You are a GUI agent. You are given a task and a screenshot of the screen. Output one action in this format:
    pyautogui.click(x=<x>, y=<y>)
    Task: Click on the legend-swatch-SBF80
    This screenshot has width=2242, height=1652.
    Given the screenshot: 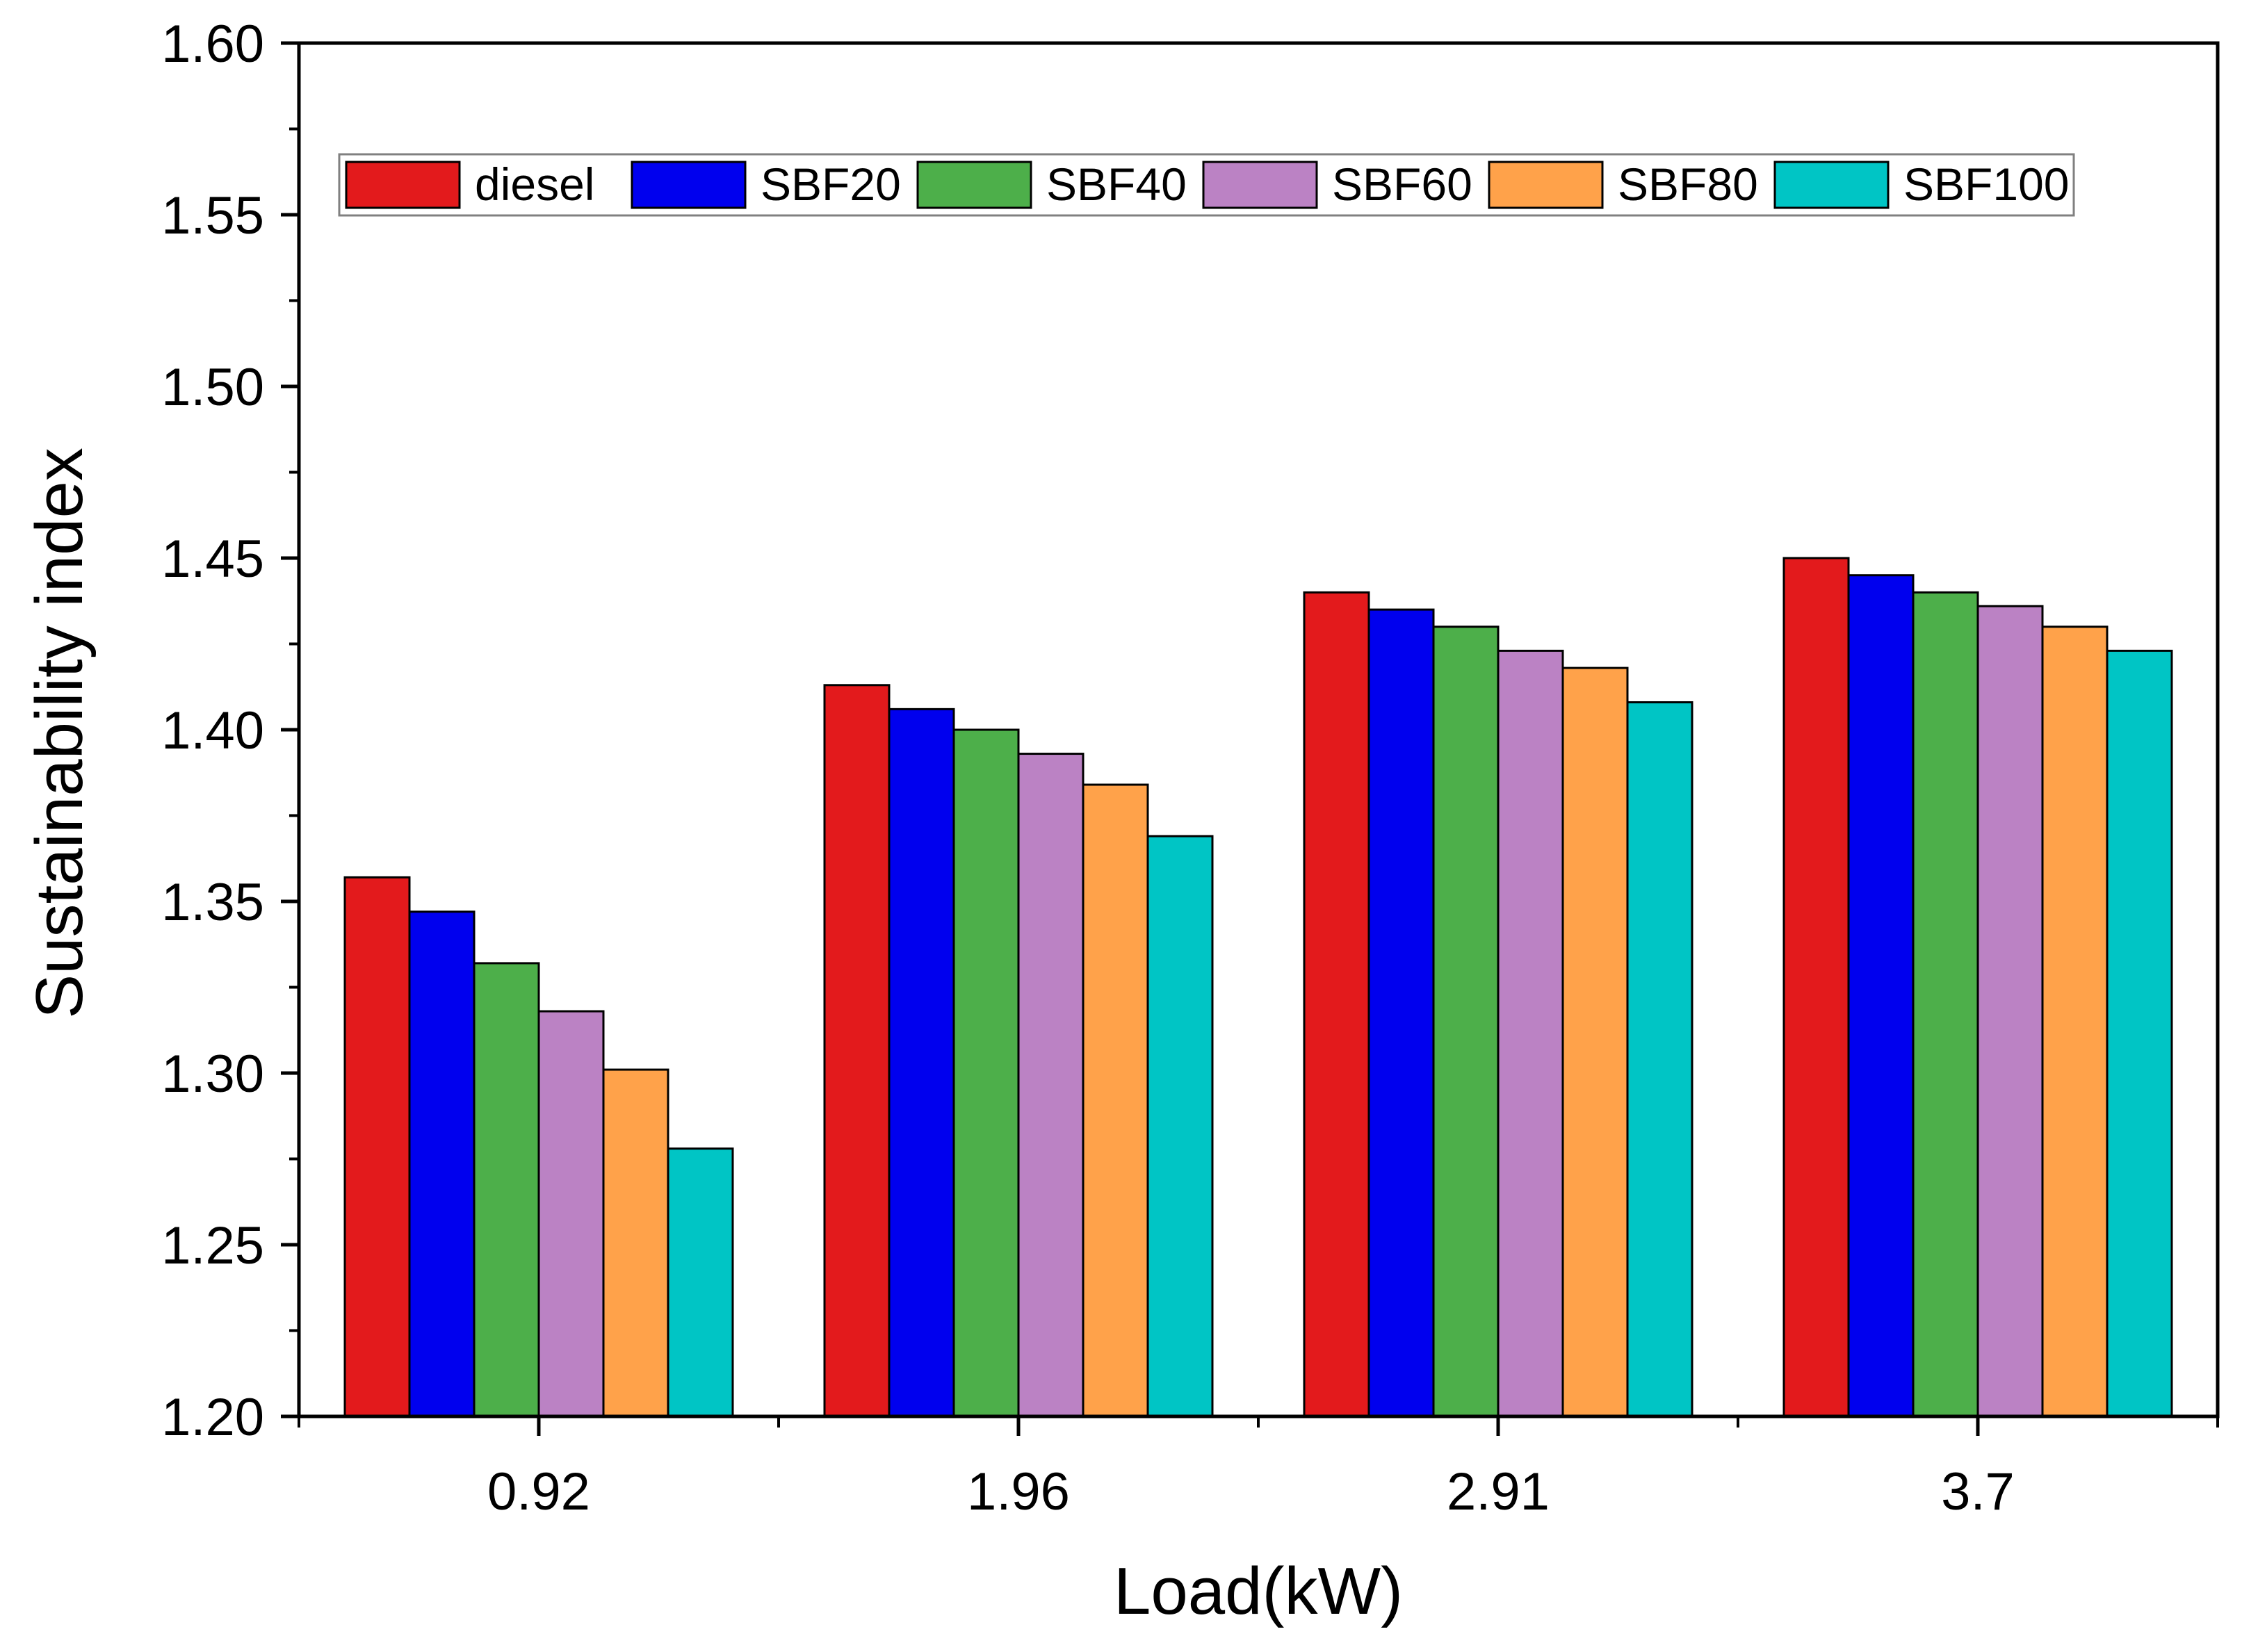 What is the action you would take?
    pyautogui.click(x=1546, y=185)
    